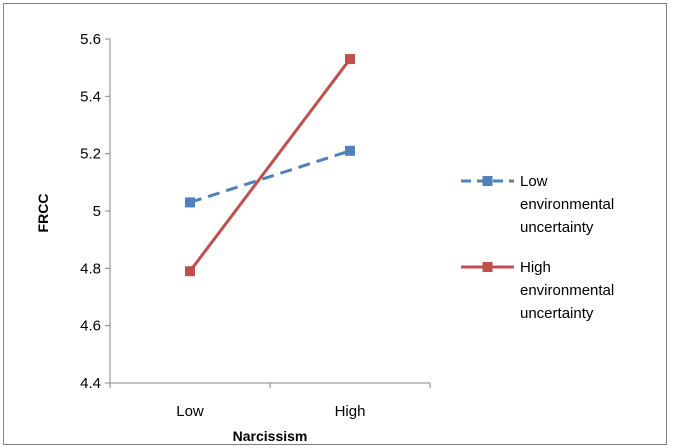  Describe the element at coordinates (90, 326) in the screenshot. I see `y-tick-label: 4.6` at that location.